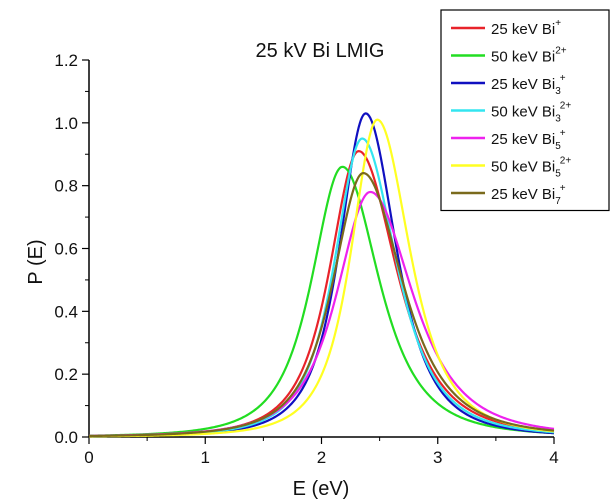 The width and height of the screenshot is (610, 503). I want to click on y-tick-label-4: 0.8, so click(66, 186).